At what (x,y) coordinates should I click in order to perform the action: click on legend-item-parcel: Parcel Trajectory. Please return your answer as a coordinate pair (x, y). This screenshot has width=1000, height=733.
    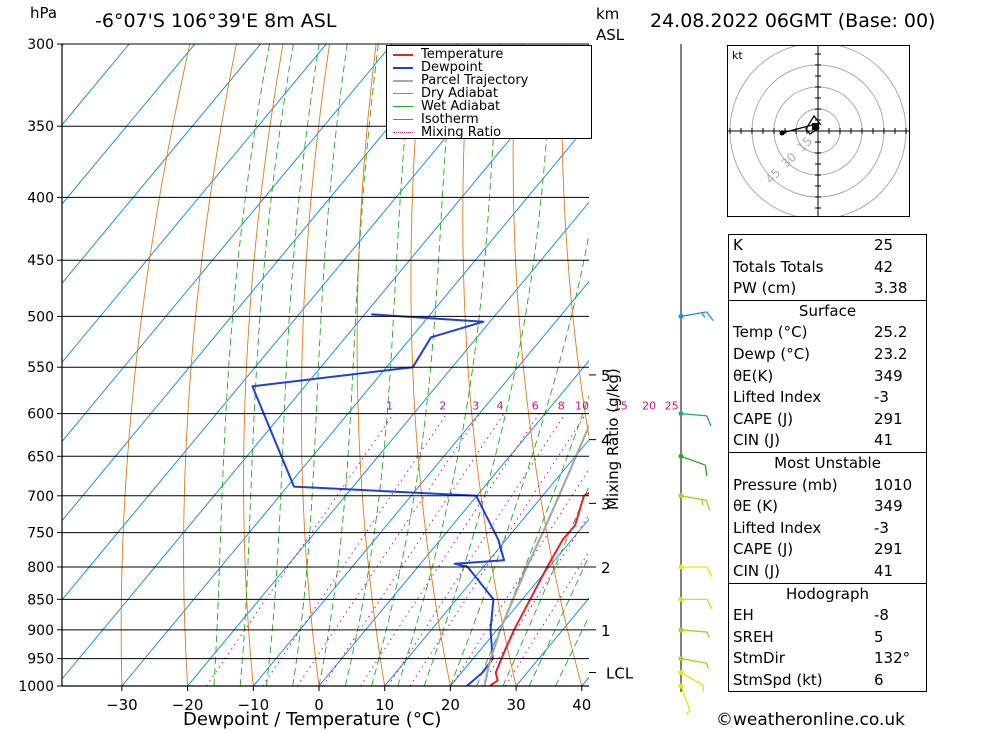
    Looking at the image, I should click on (460, 80).